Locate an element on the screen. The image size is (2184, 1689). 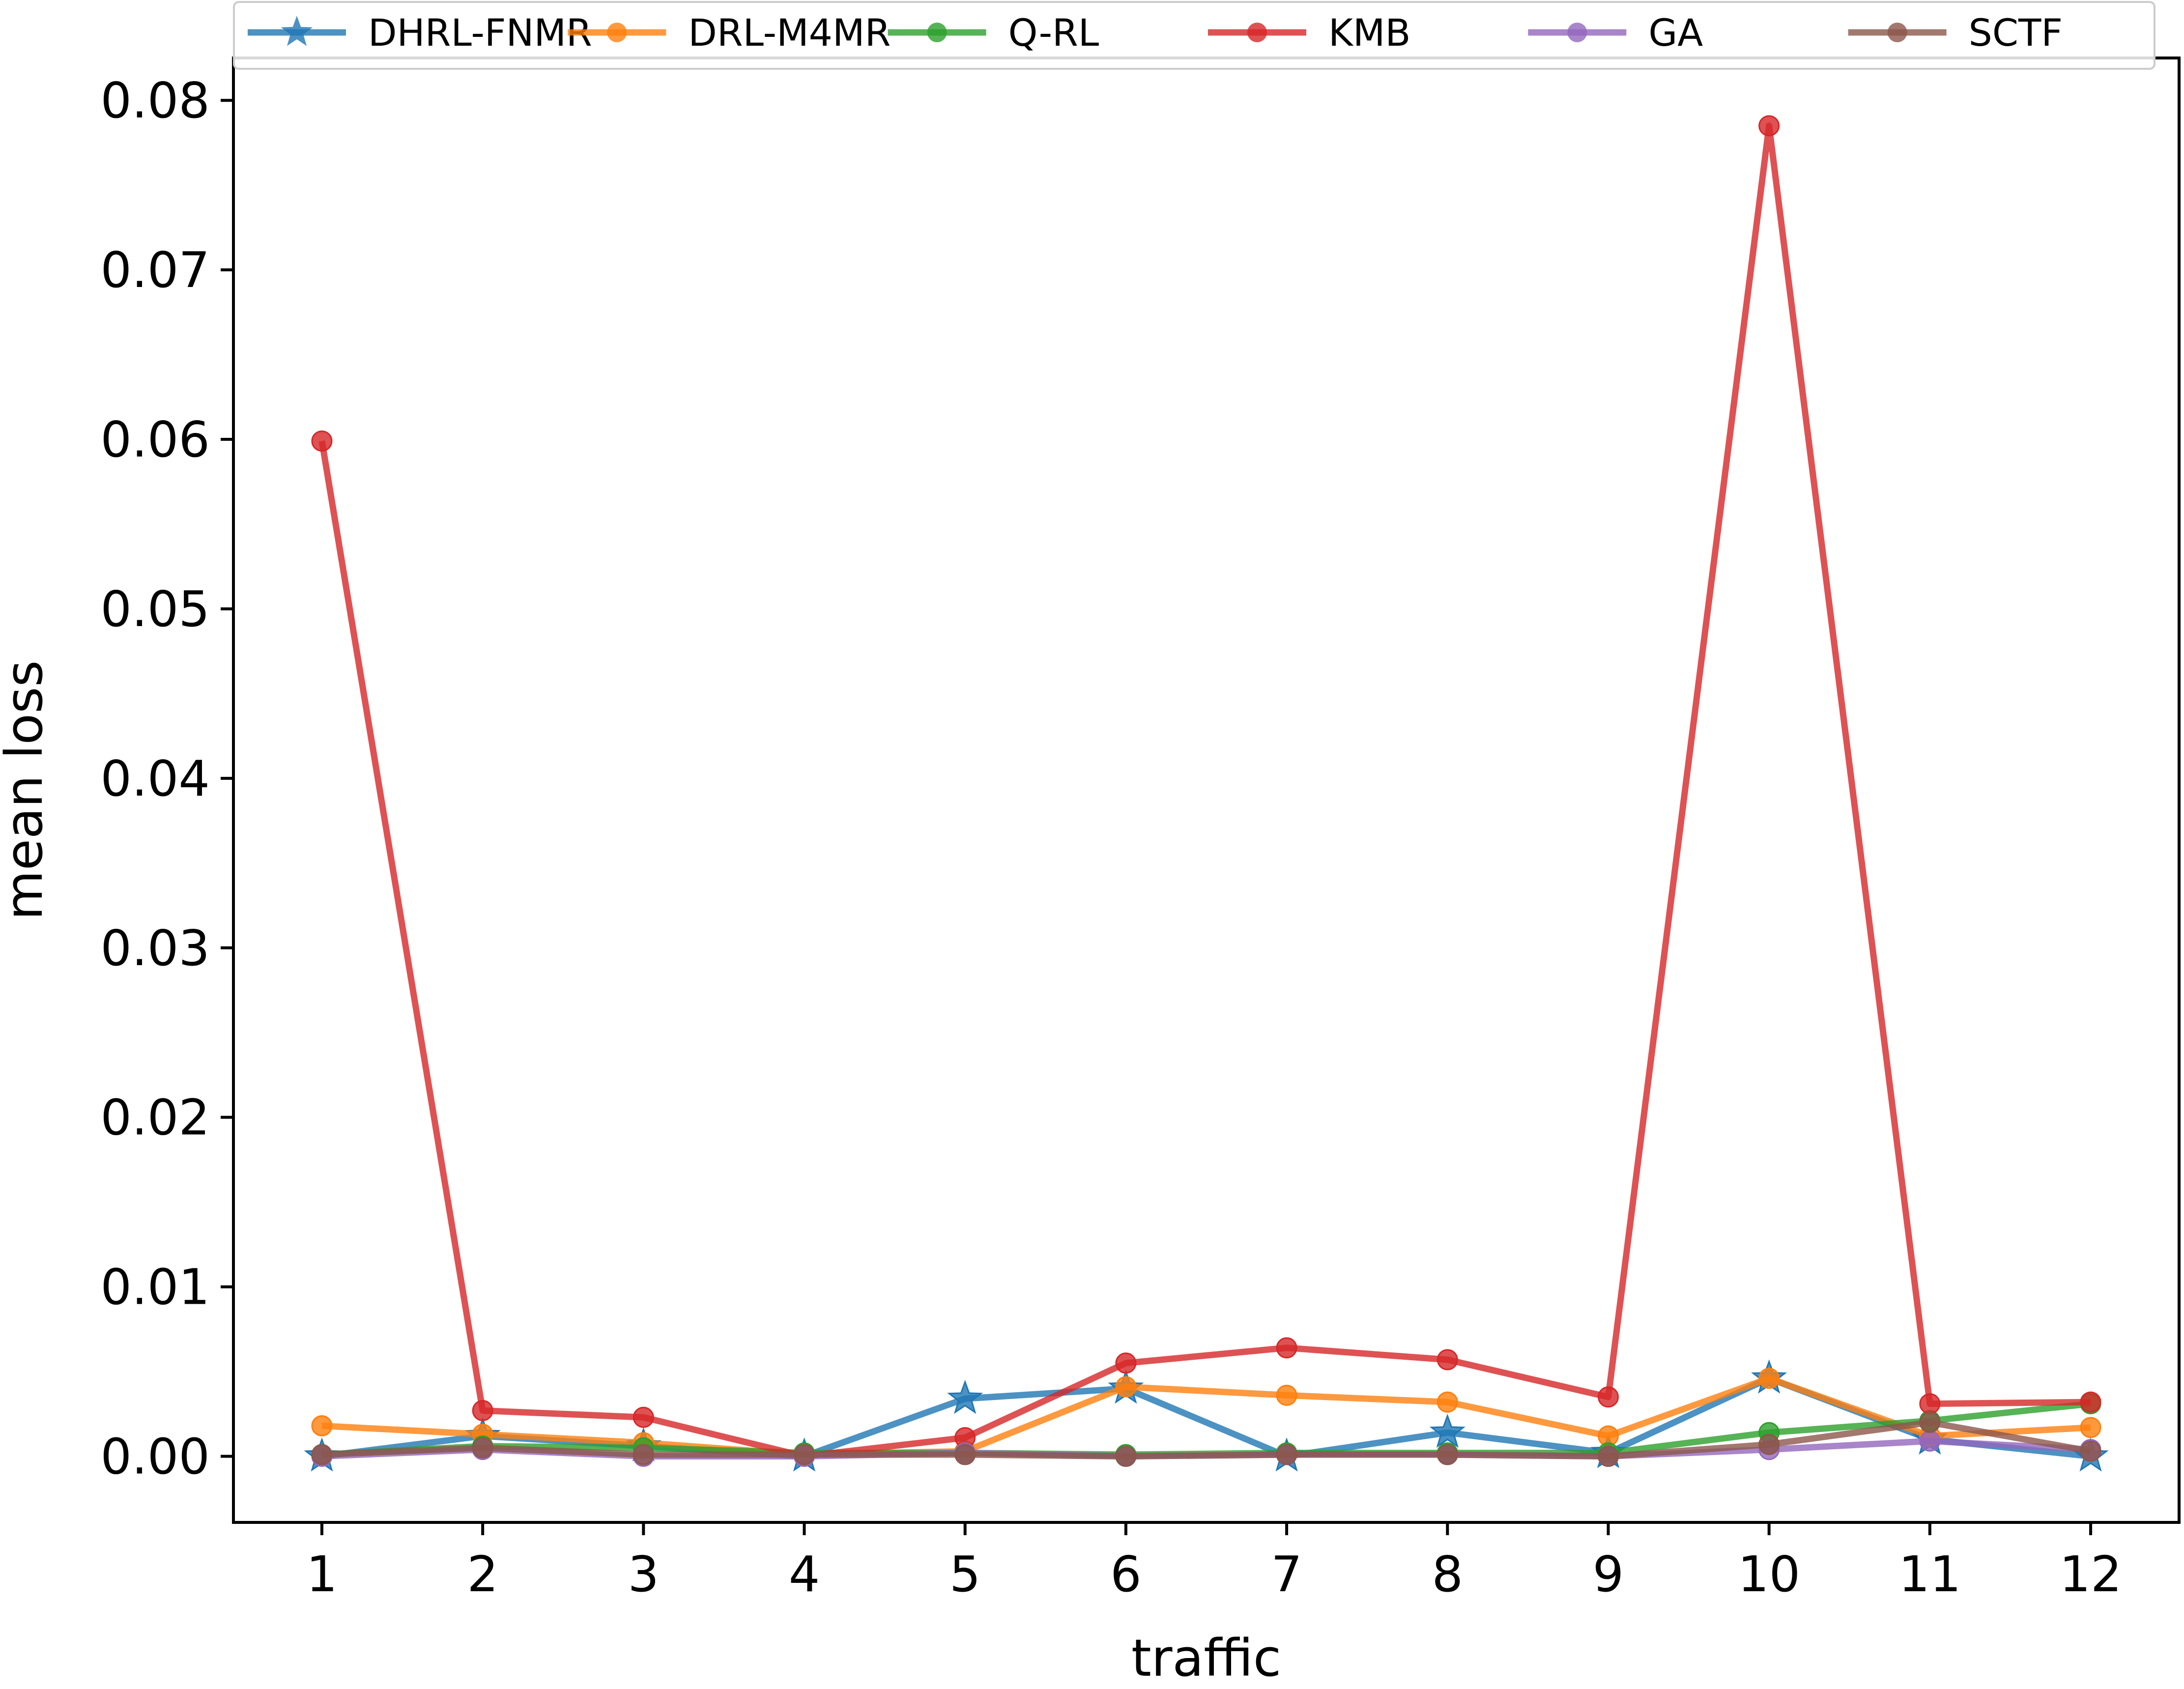
x-tick-label: 8 is located at coordinates (1447, 1574).